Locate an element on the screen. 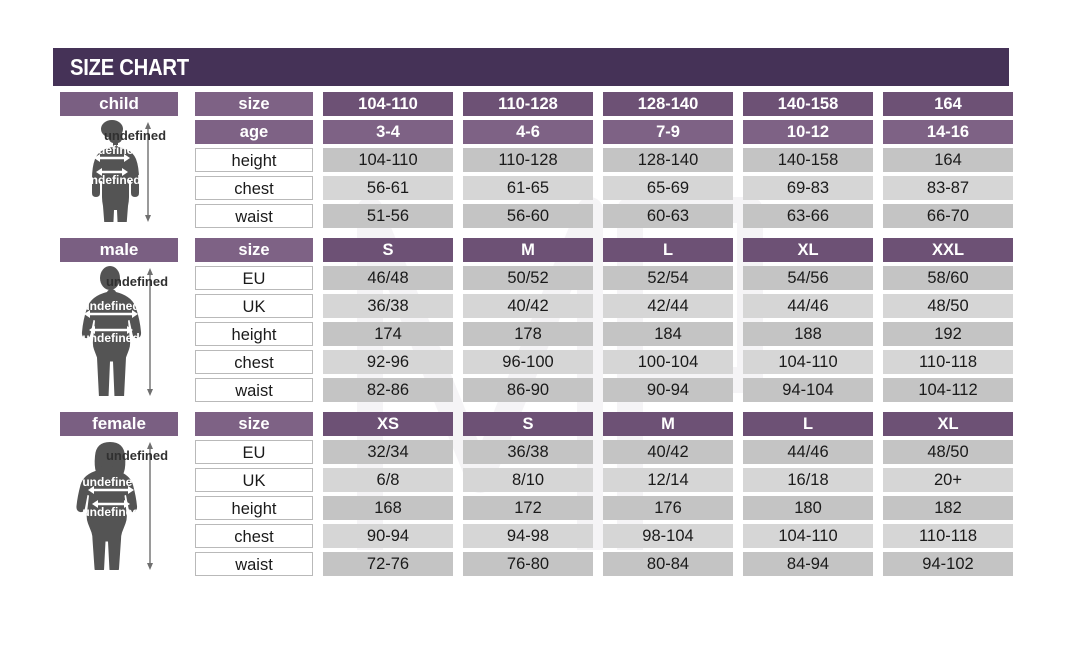 The image size is (1065, 645). table-row: height 174 178 184 188 192 is located at coordinates (604, 334).